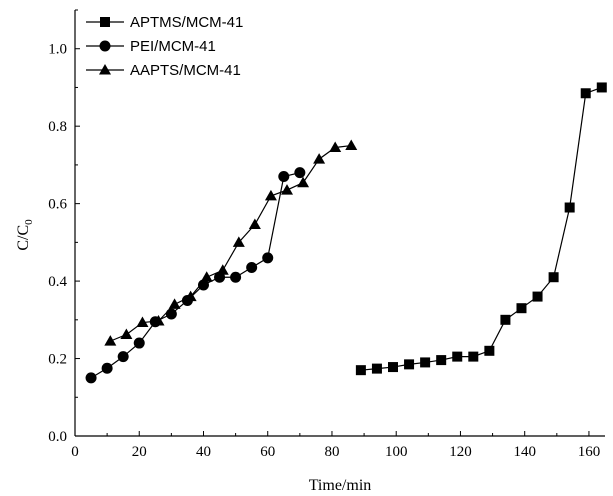 This screenshot has height=496, width=613. What do you see at coordinates (64, 227) in the screenshot?
I see `y-ticks: 0.0 0.2 0.4 0.6 0.8 1.0` at bounding box center [64, 227].